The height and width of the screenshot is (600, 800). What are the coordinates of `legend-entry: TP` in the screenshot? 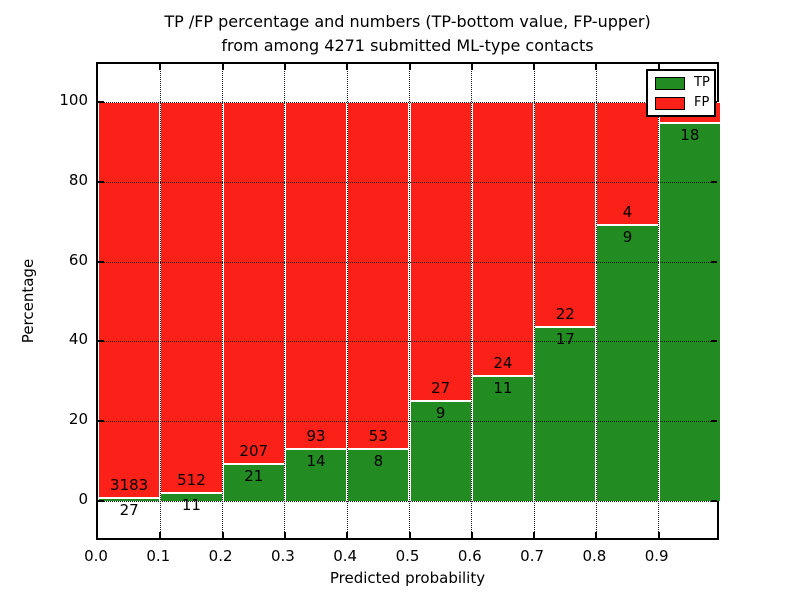 It's located at (682, 82).